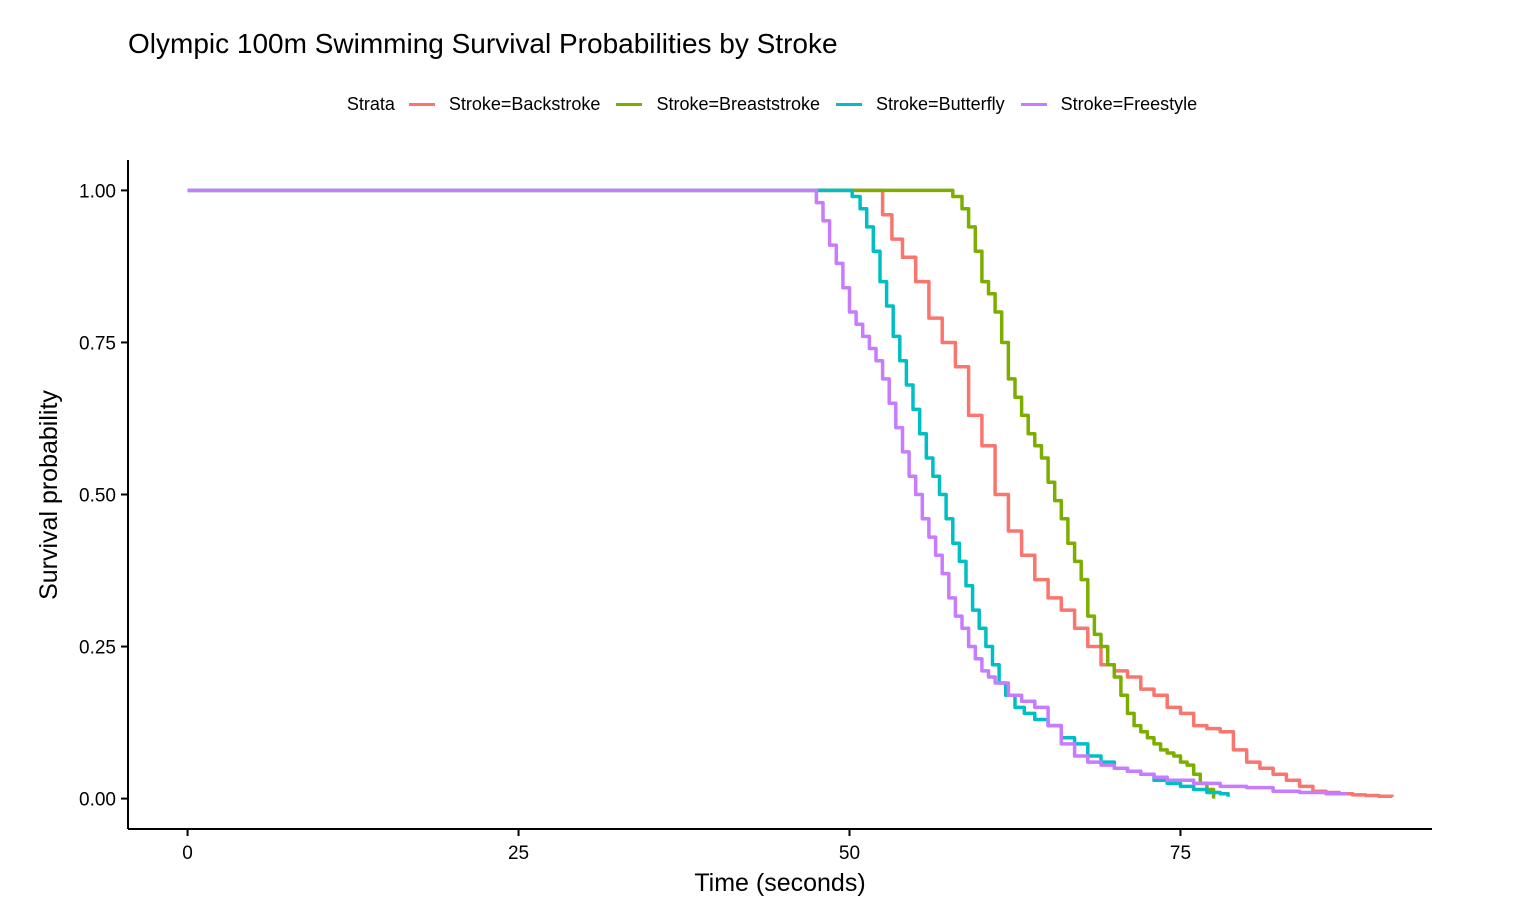  I want to click on x-axis-title: Time (seconds), so click(779, 883).